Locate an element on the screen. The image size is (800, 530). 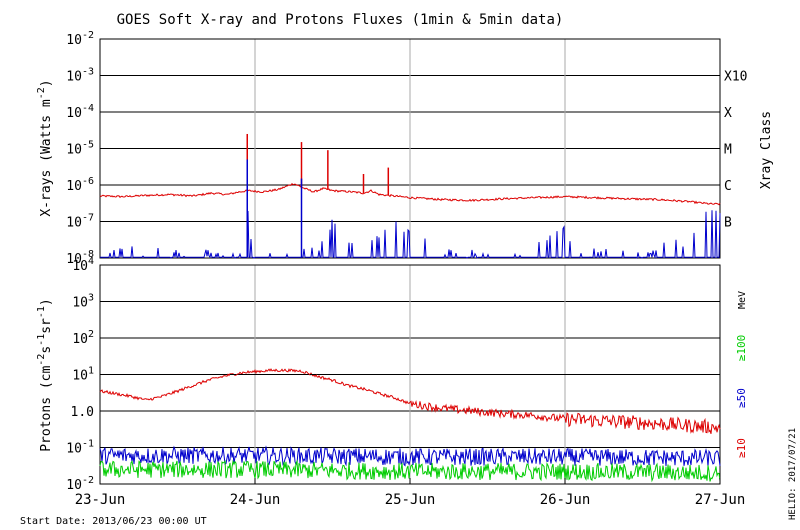
xray-axis-label: X-rays (Watts m-2) is located at coordinates (45, 147).